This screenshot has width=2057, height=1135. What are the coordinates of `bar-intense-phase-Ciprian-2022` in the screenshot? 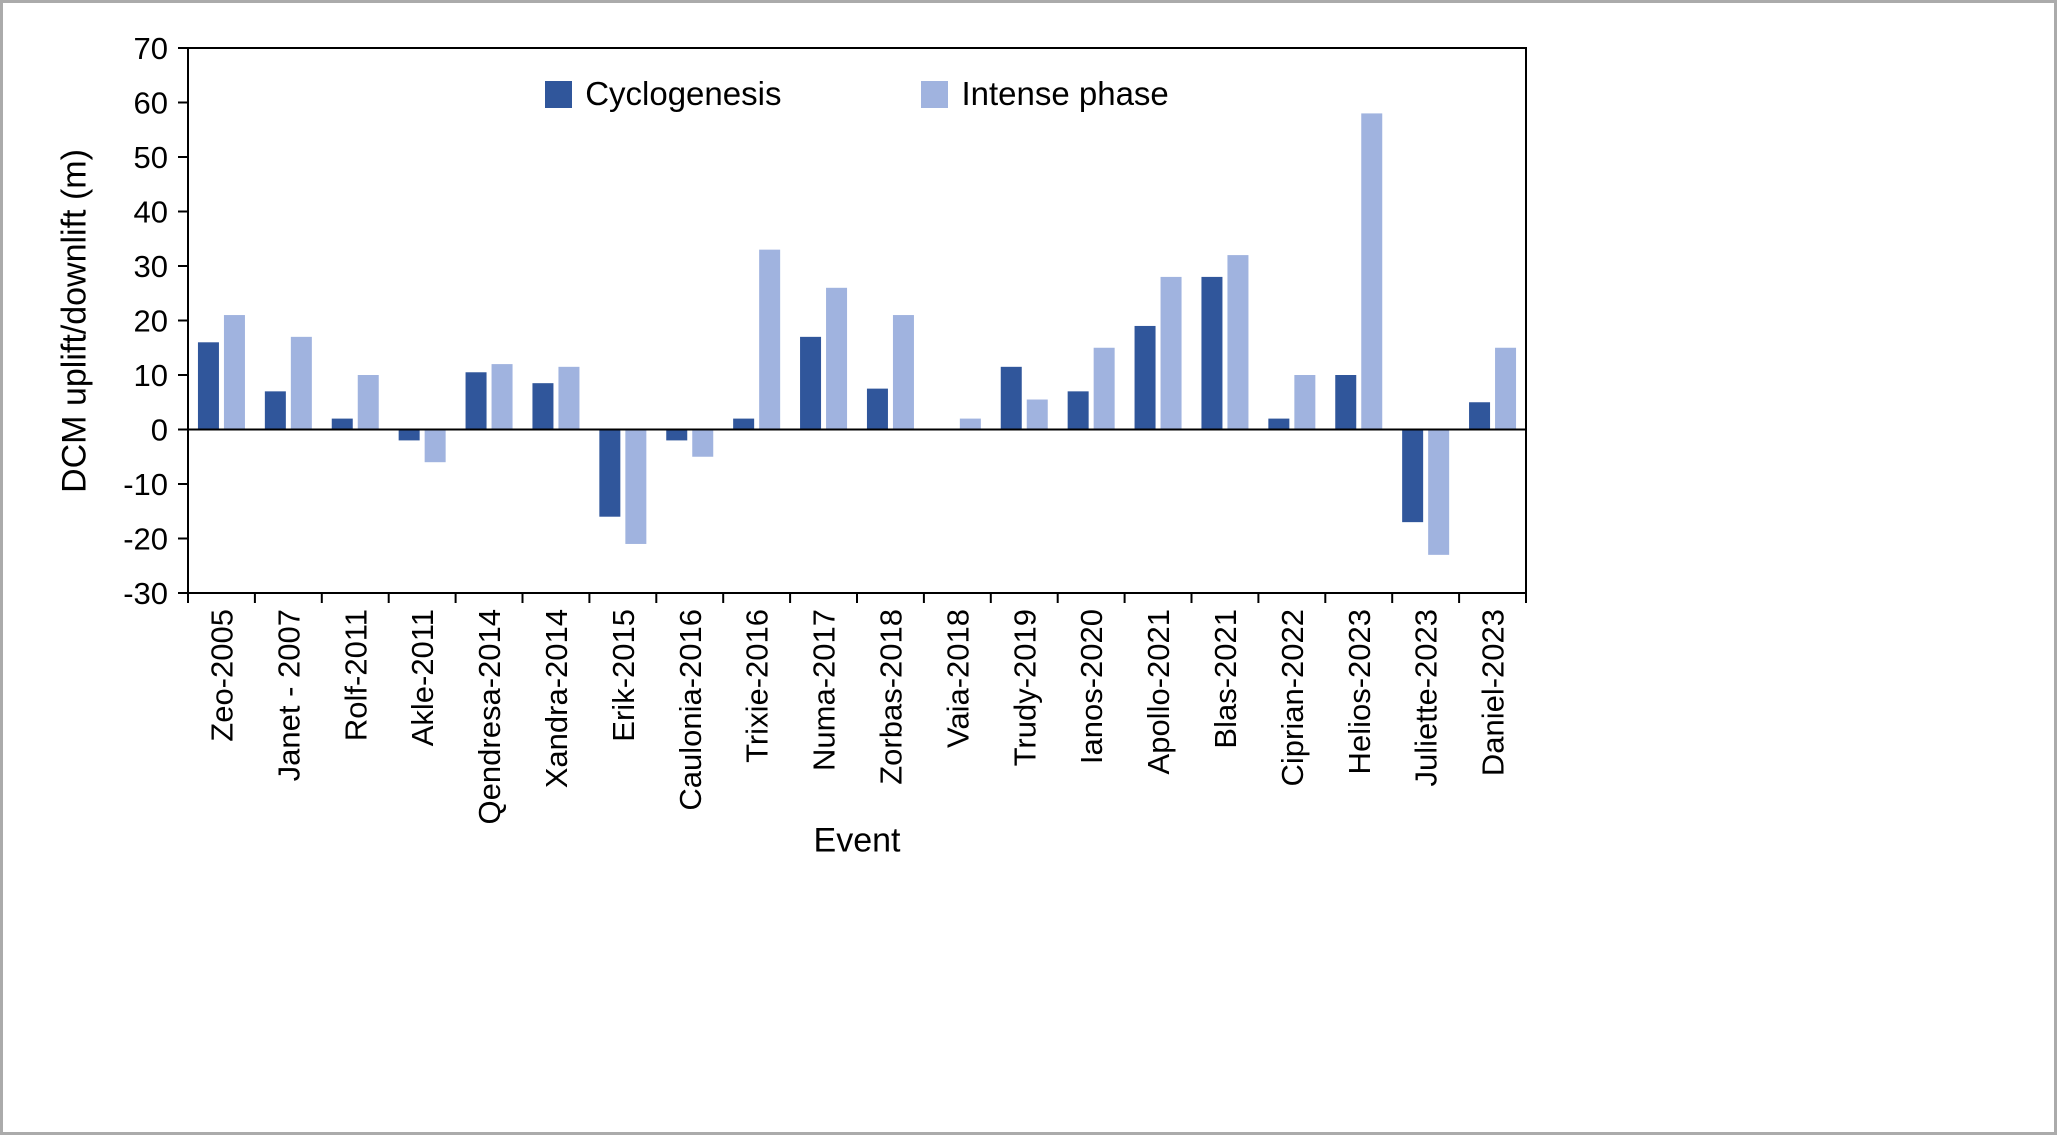 It's located at (1305, 402).